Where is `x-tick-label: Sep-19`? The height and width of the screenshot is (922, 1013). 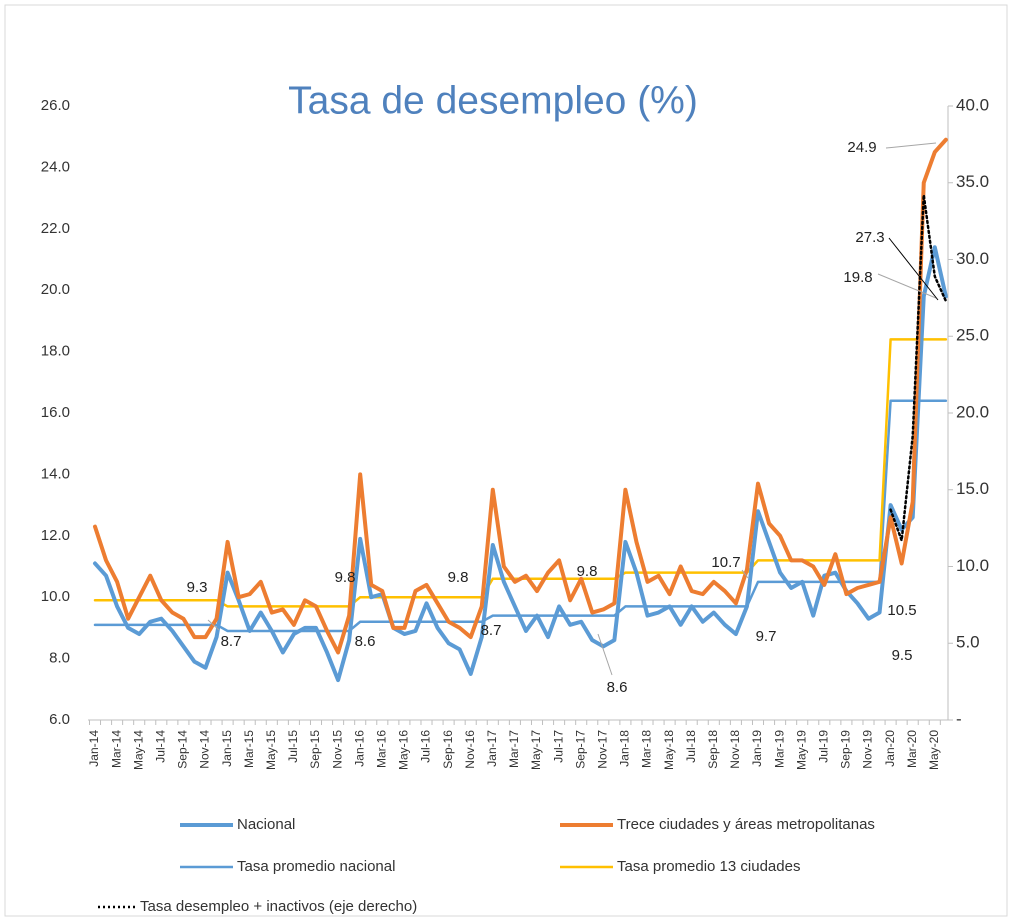
x-tick-label: Sep-19 is located at coordinates (846, 749).